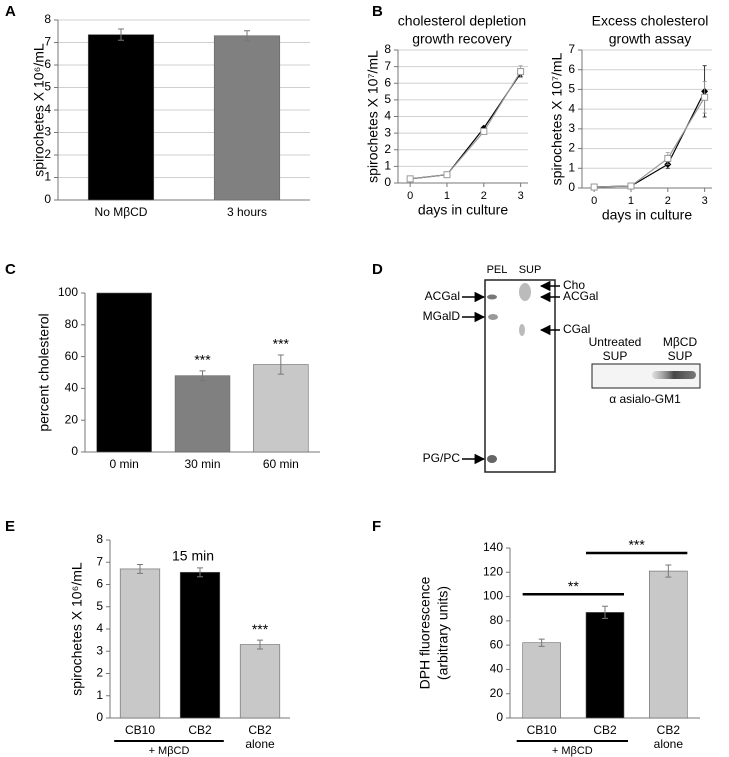 Image resolution: width=729 pixels, height=757 pixels. Describe the element at coordinates (10, 11) in the screenshot. I see `panel-label: A` at that location.